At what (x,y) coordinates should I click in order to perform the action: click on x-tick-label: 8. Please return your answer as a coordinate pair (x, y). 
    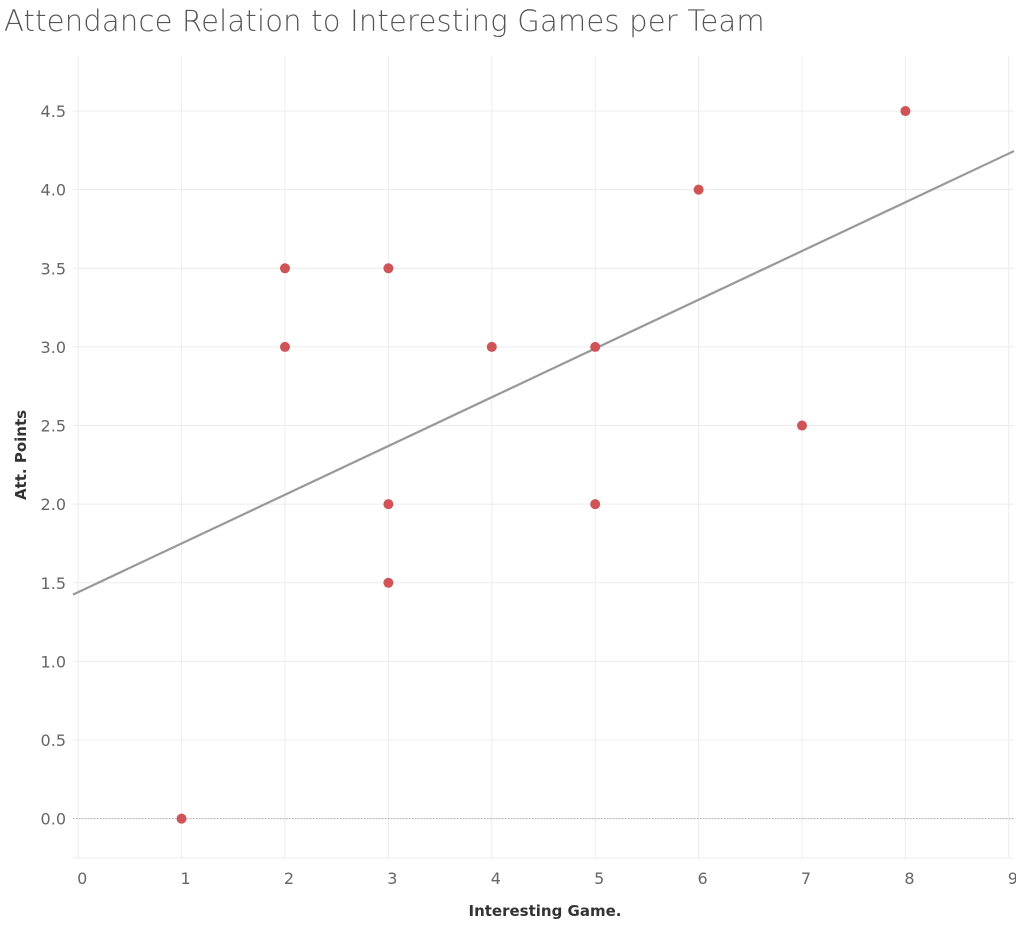
    Looking at the image, I should click on (909, 878).